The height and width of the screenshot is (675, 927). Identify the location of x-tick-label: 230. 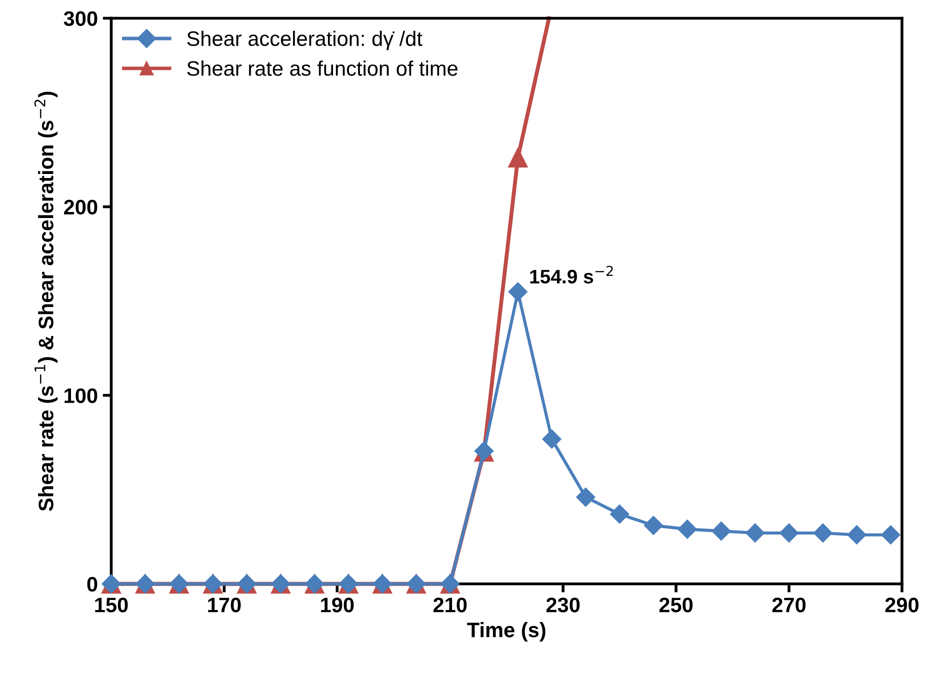
(563, 605).